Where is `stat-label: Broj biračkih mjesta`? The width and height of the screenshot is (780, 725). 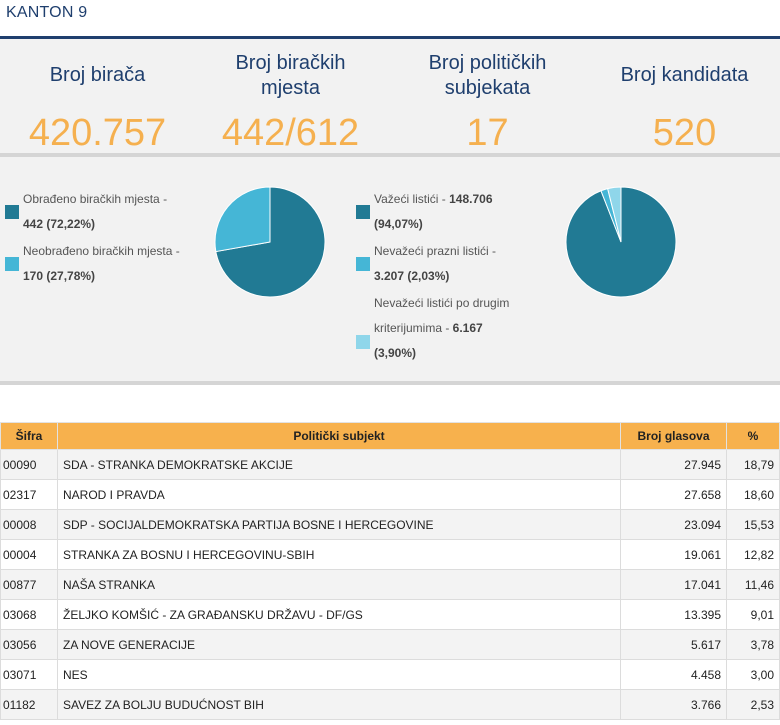
stat-label: Broj biračkih mjesta is located at coordinates (290, 76).